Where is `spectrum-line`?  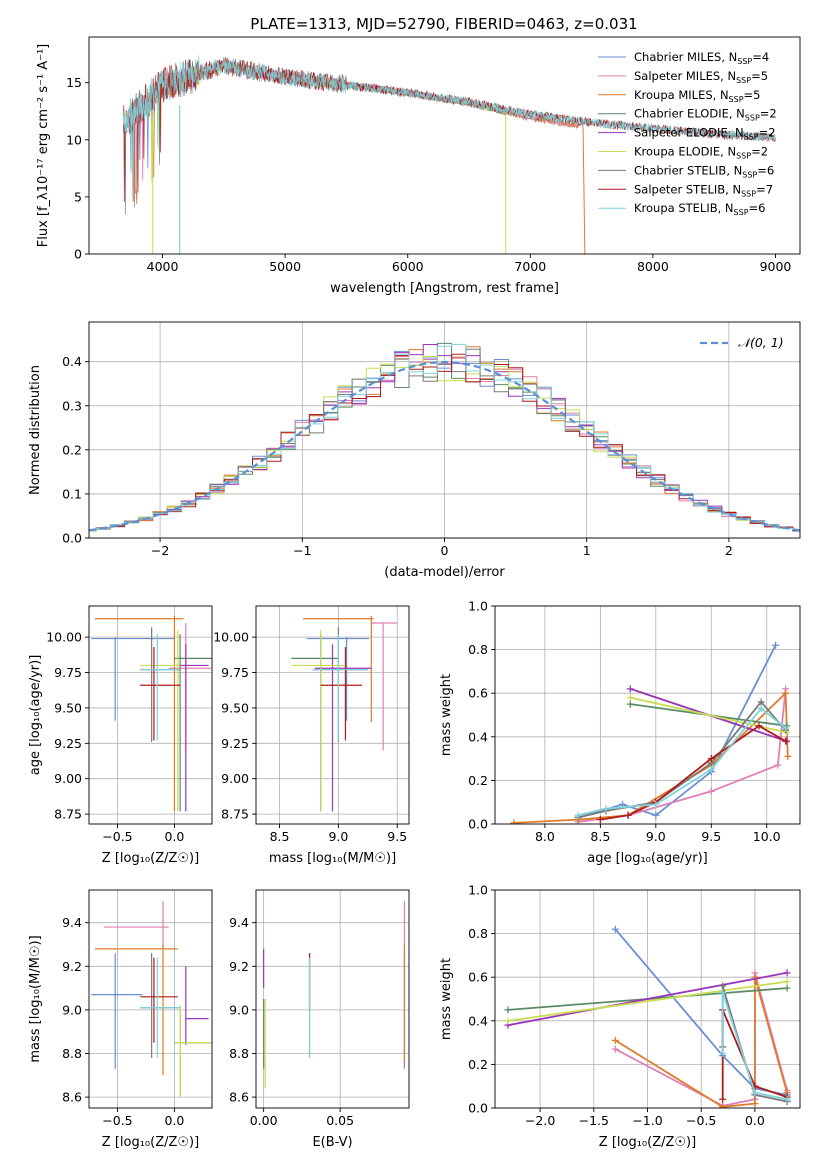
spectrum-line is located at coordinates (449, 129).